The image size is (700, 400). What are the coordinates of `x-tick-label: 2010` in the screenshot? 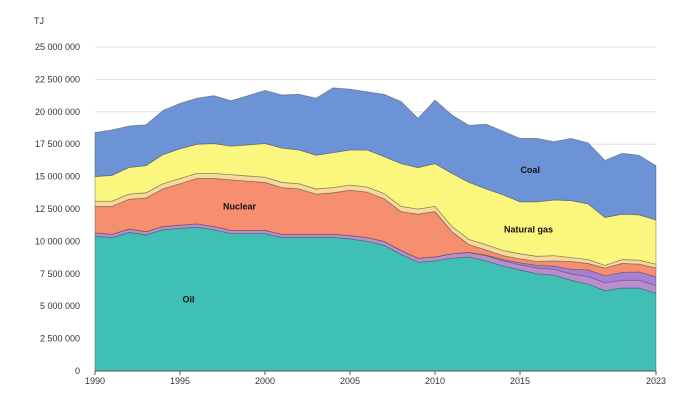 It's located at (435, 381).